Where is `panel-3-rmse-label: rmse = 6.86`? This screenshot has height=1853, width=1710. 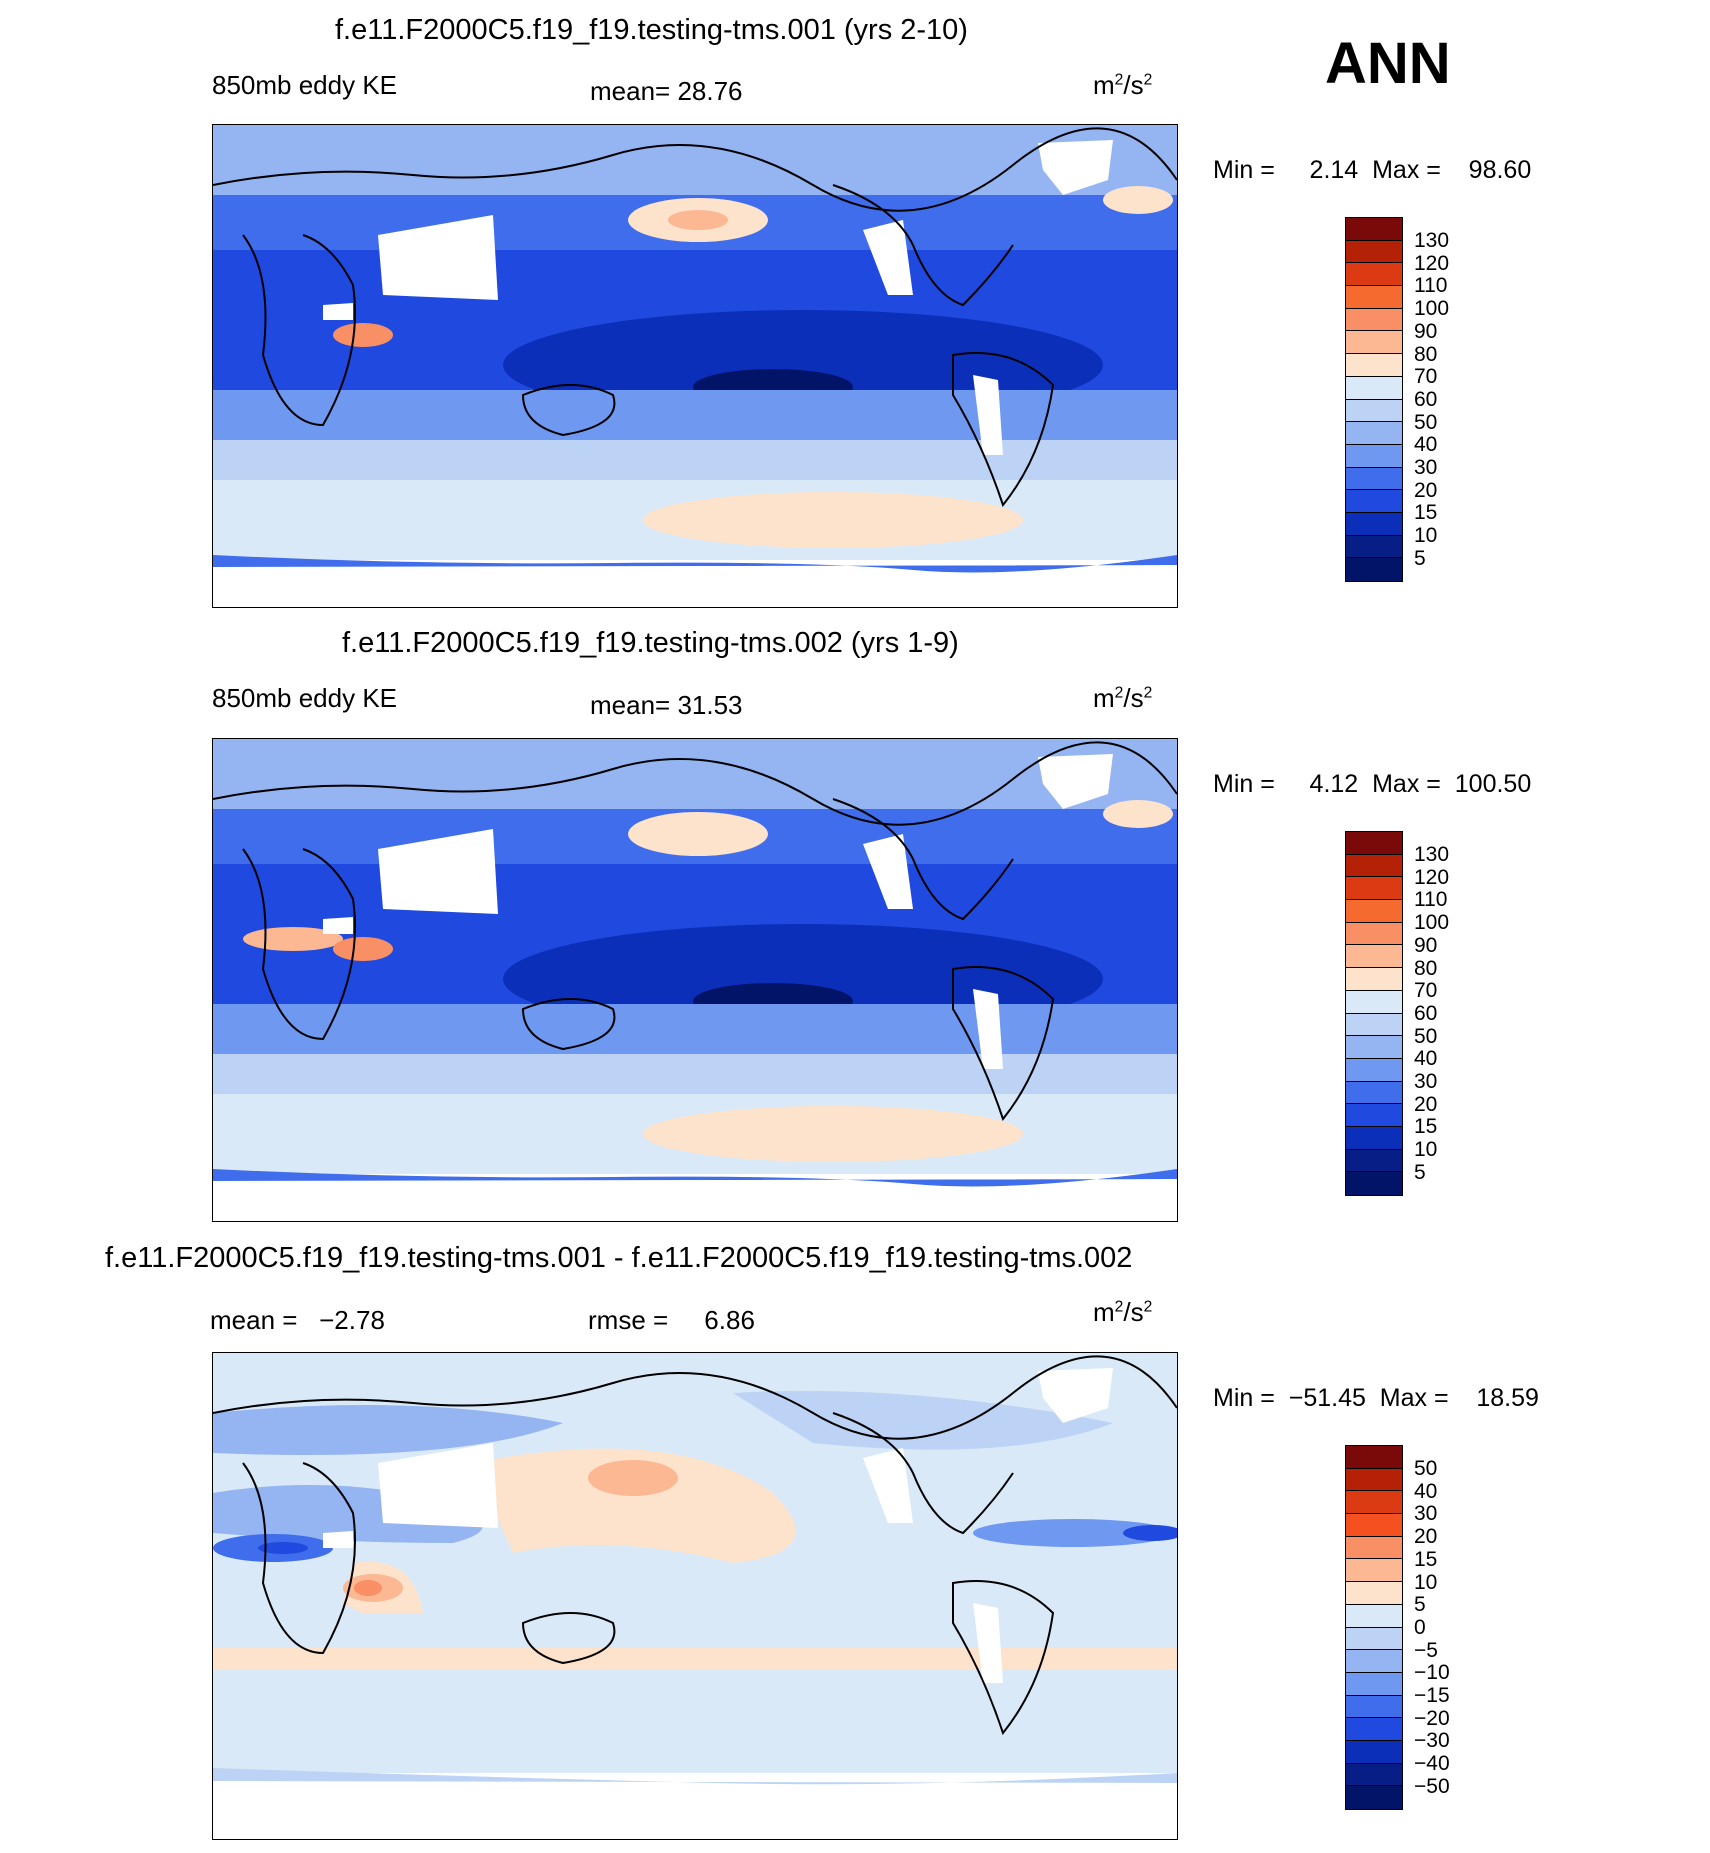 panel-3-rmse-label: rmse = 6.86 is located at coordinates (671, 1320).